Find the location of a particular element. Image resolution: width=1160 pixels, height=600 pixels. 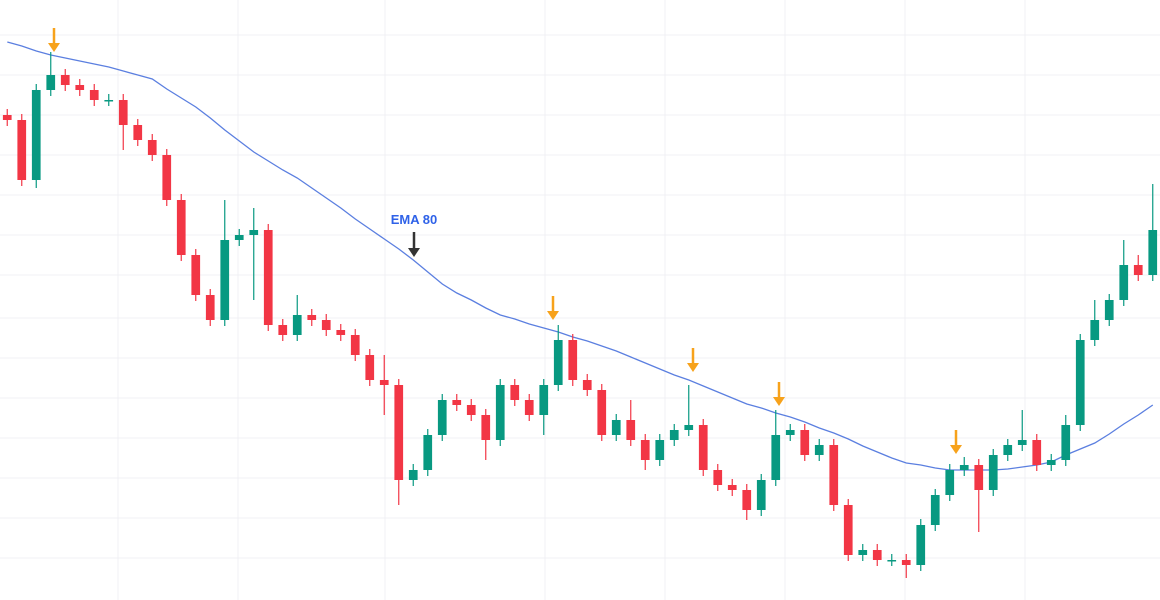

ema-arrow is located at coordinates (414, 244).